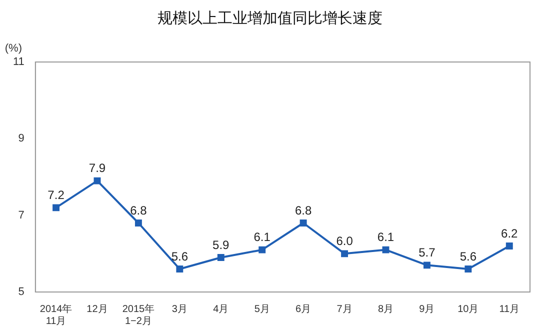 This screenshot has height=330, width=544. Describe the element at coordinates (509, 309) in the screenshot. I see `x-tick-label: 11月` at that location.